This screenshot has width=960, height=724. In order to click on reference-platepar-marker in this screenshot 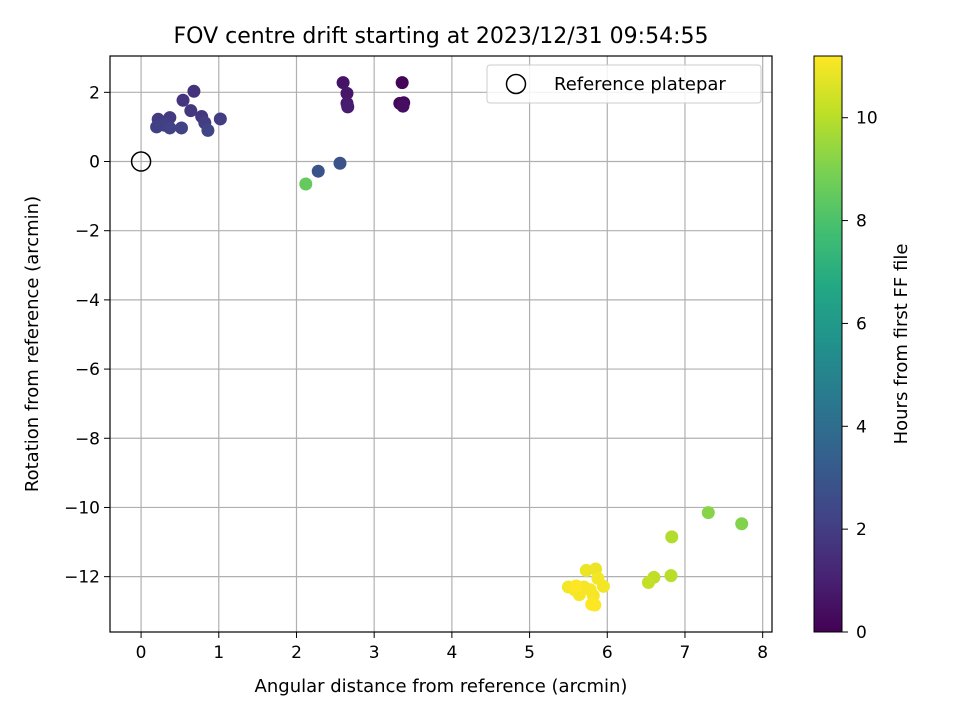, I will do `click(141, 161)`.